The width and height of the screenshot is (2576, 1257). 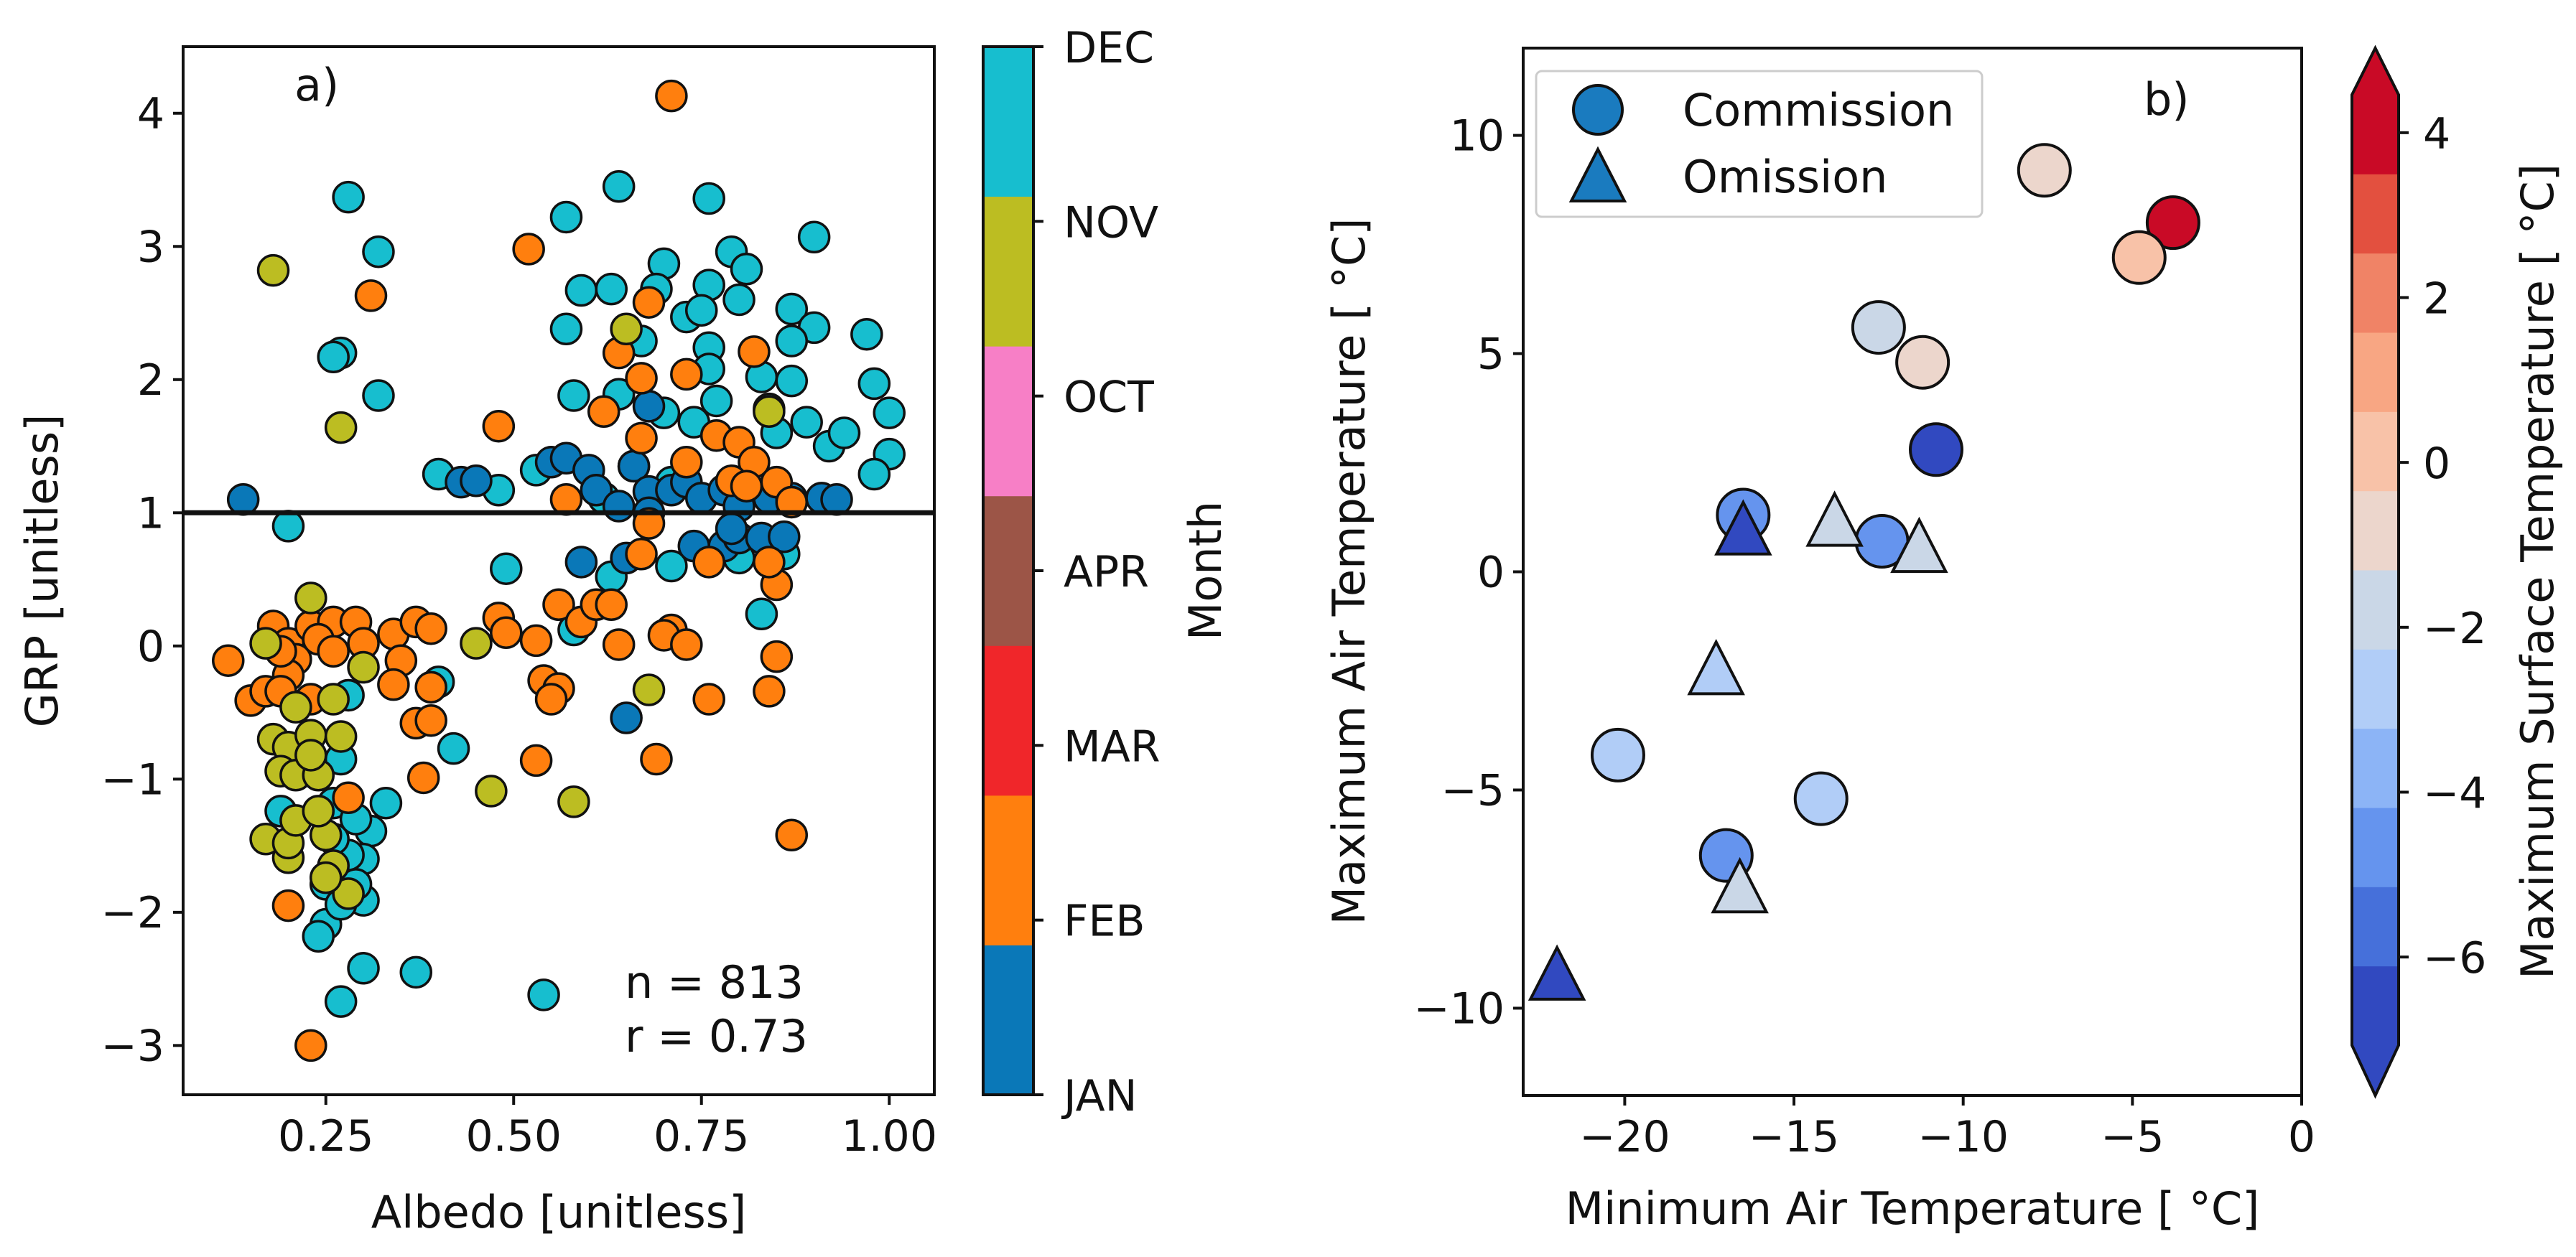 I want to click on colorbar-tick-label: APR, so click(x=1106, y=572).